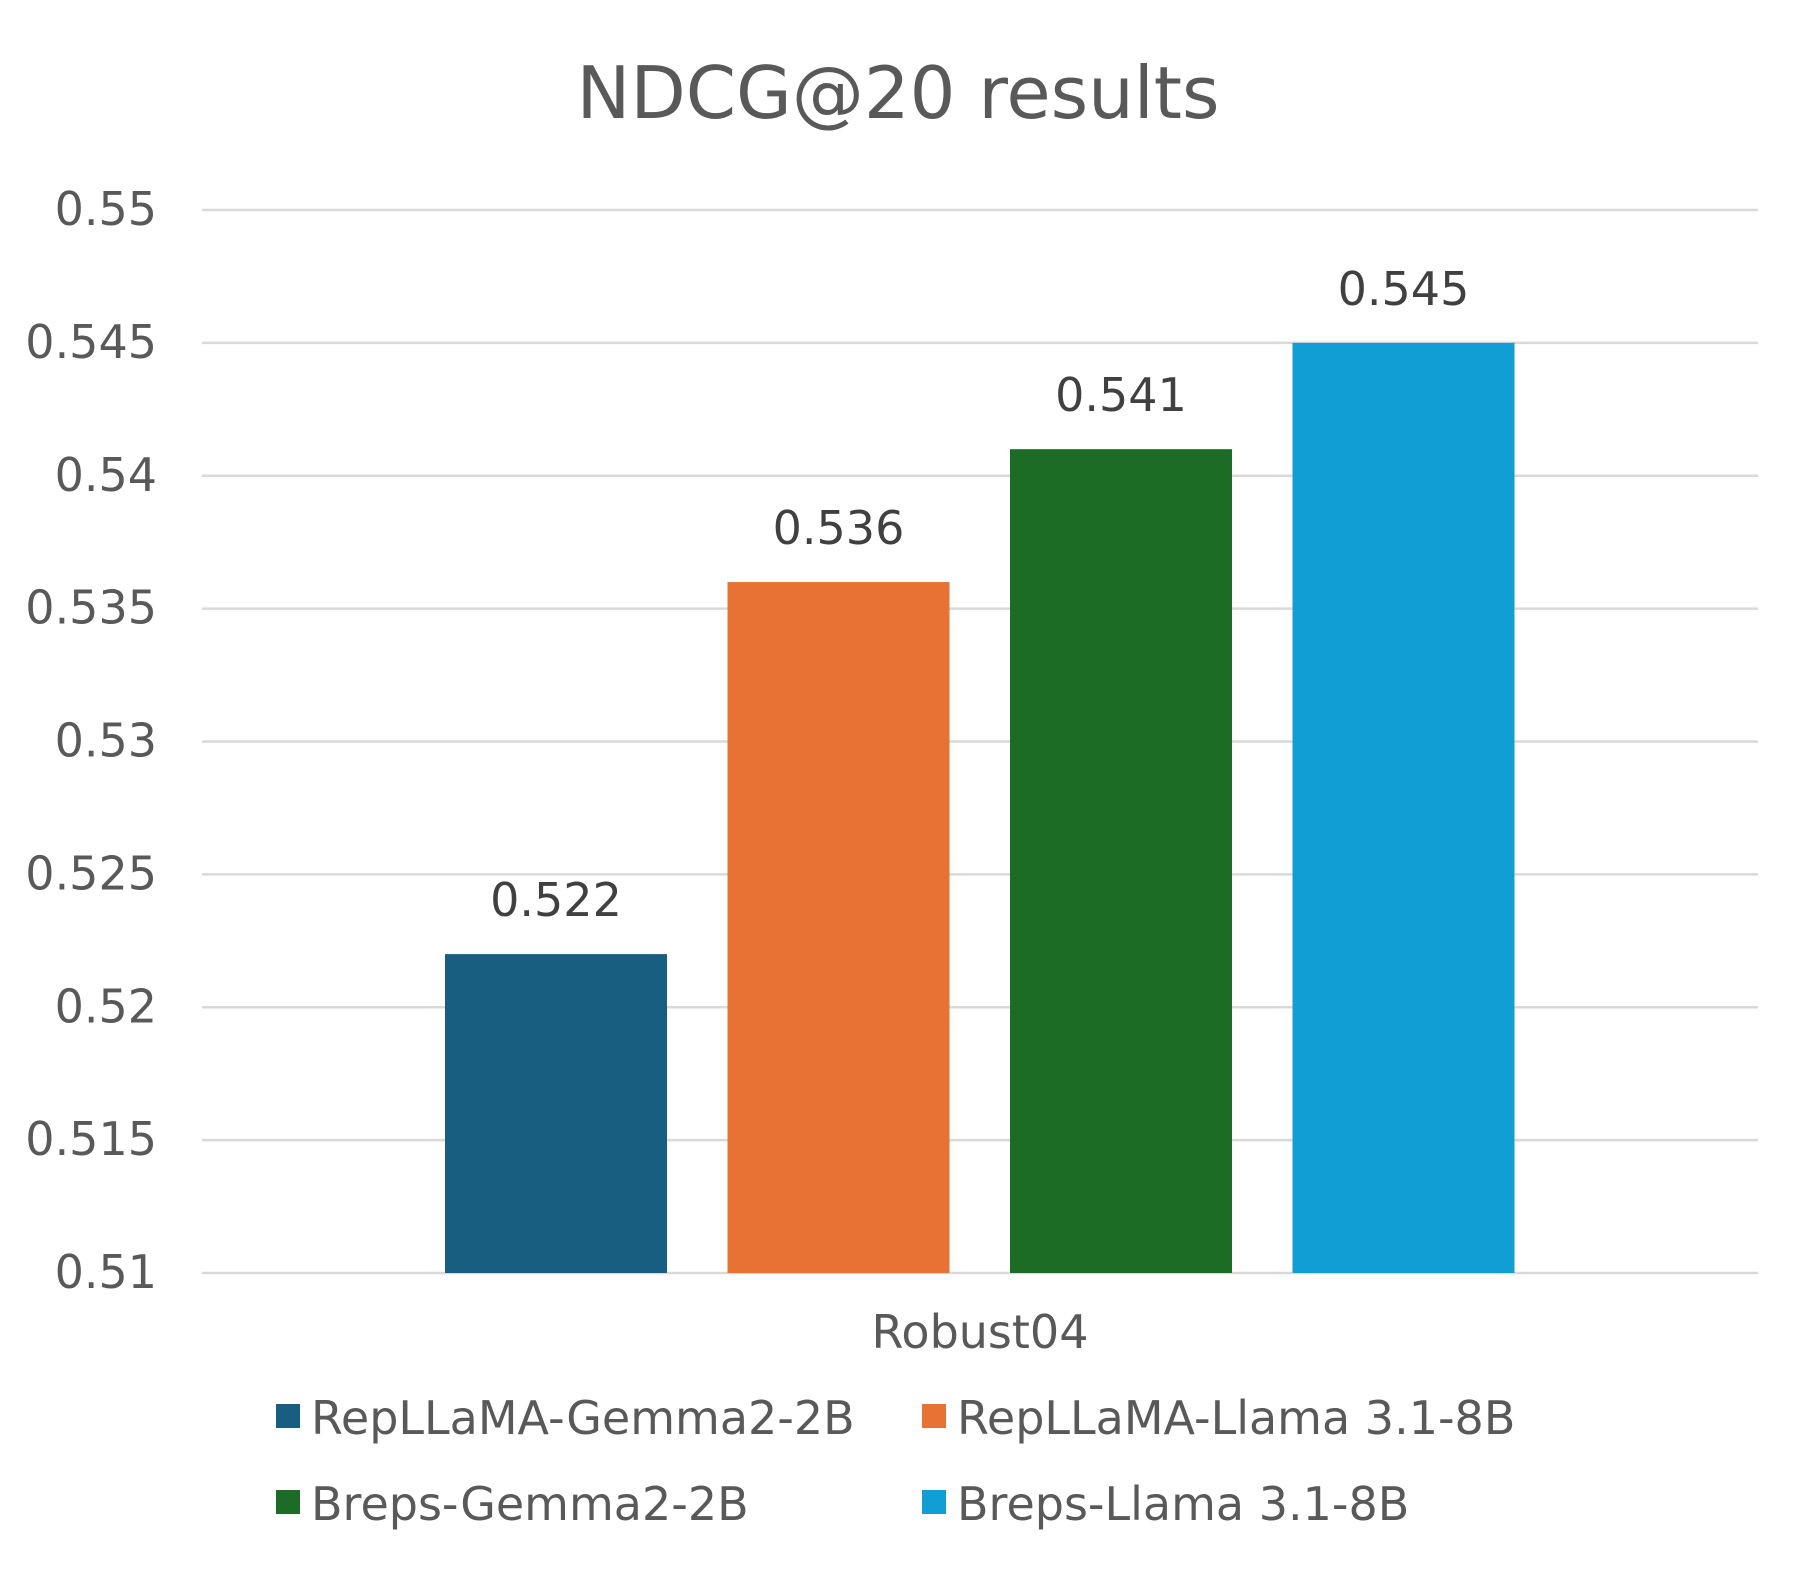 This screenshot has width=1796, height=1574. I want to click on y-tick-label: 0.51, so click(106, 1272).